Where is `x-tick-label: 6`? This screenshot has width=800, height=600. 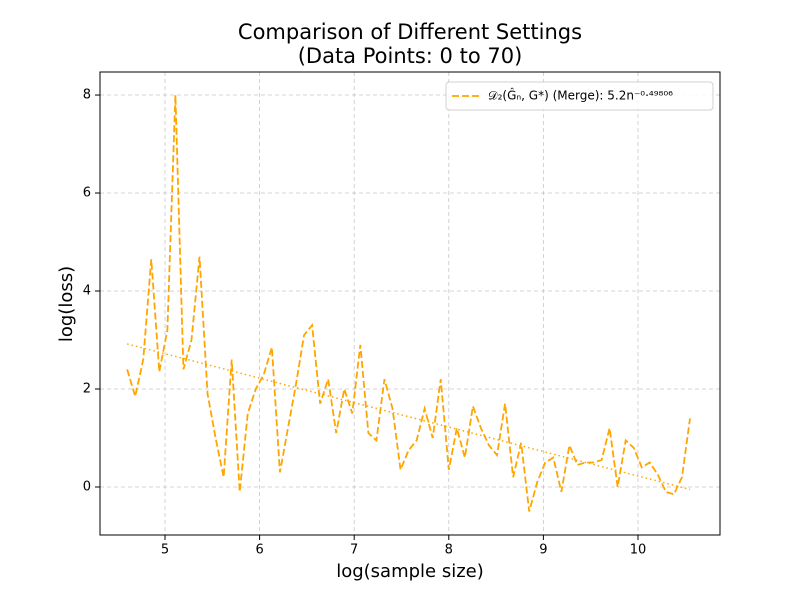
x-tick-label: 6 is located at coordinates (259, 550).